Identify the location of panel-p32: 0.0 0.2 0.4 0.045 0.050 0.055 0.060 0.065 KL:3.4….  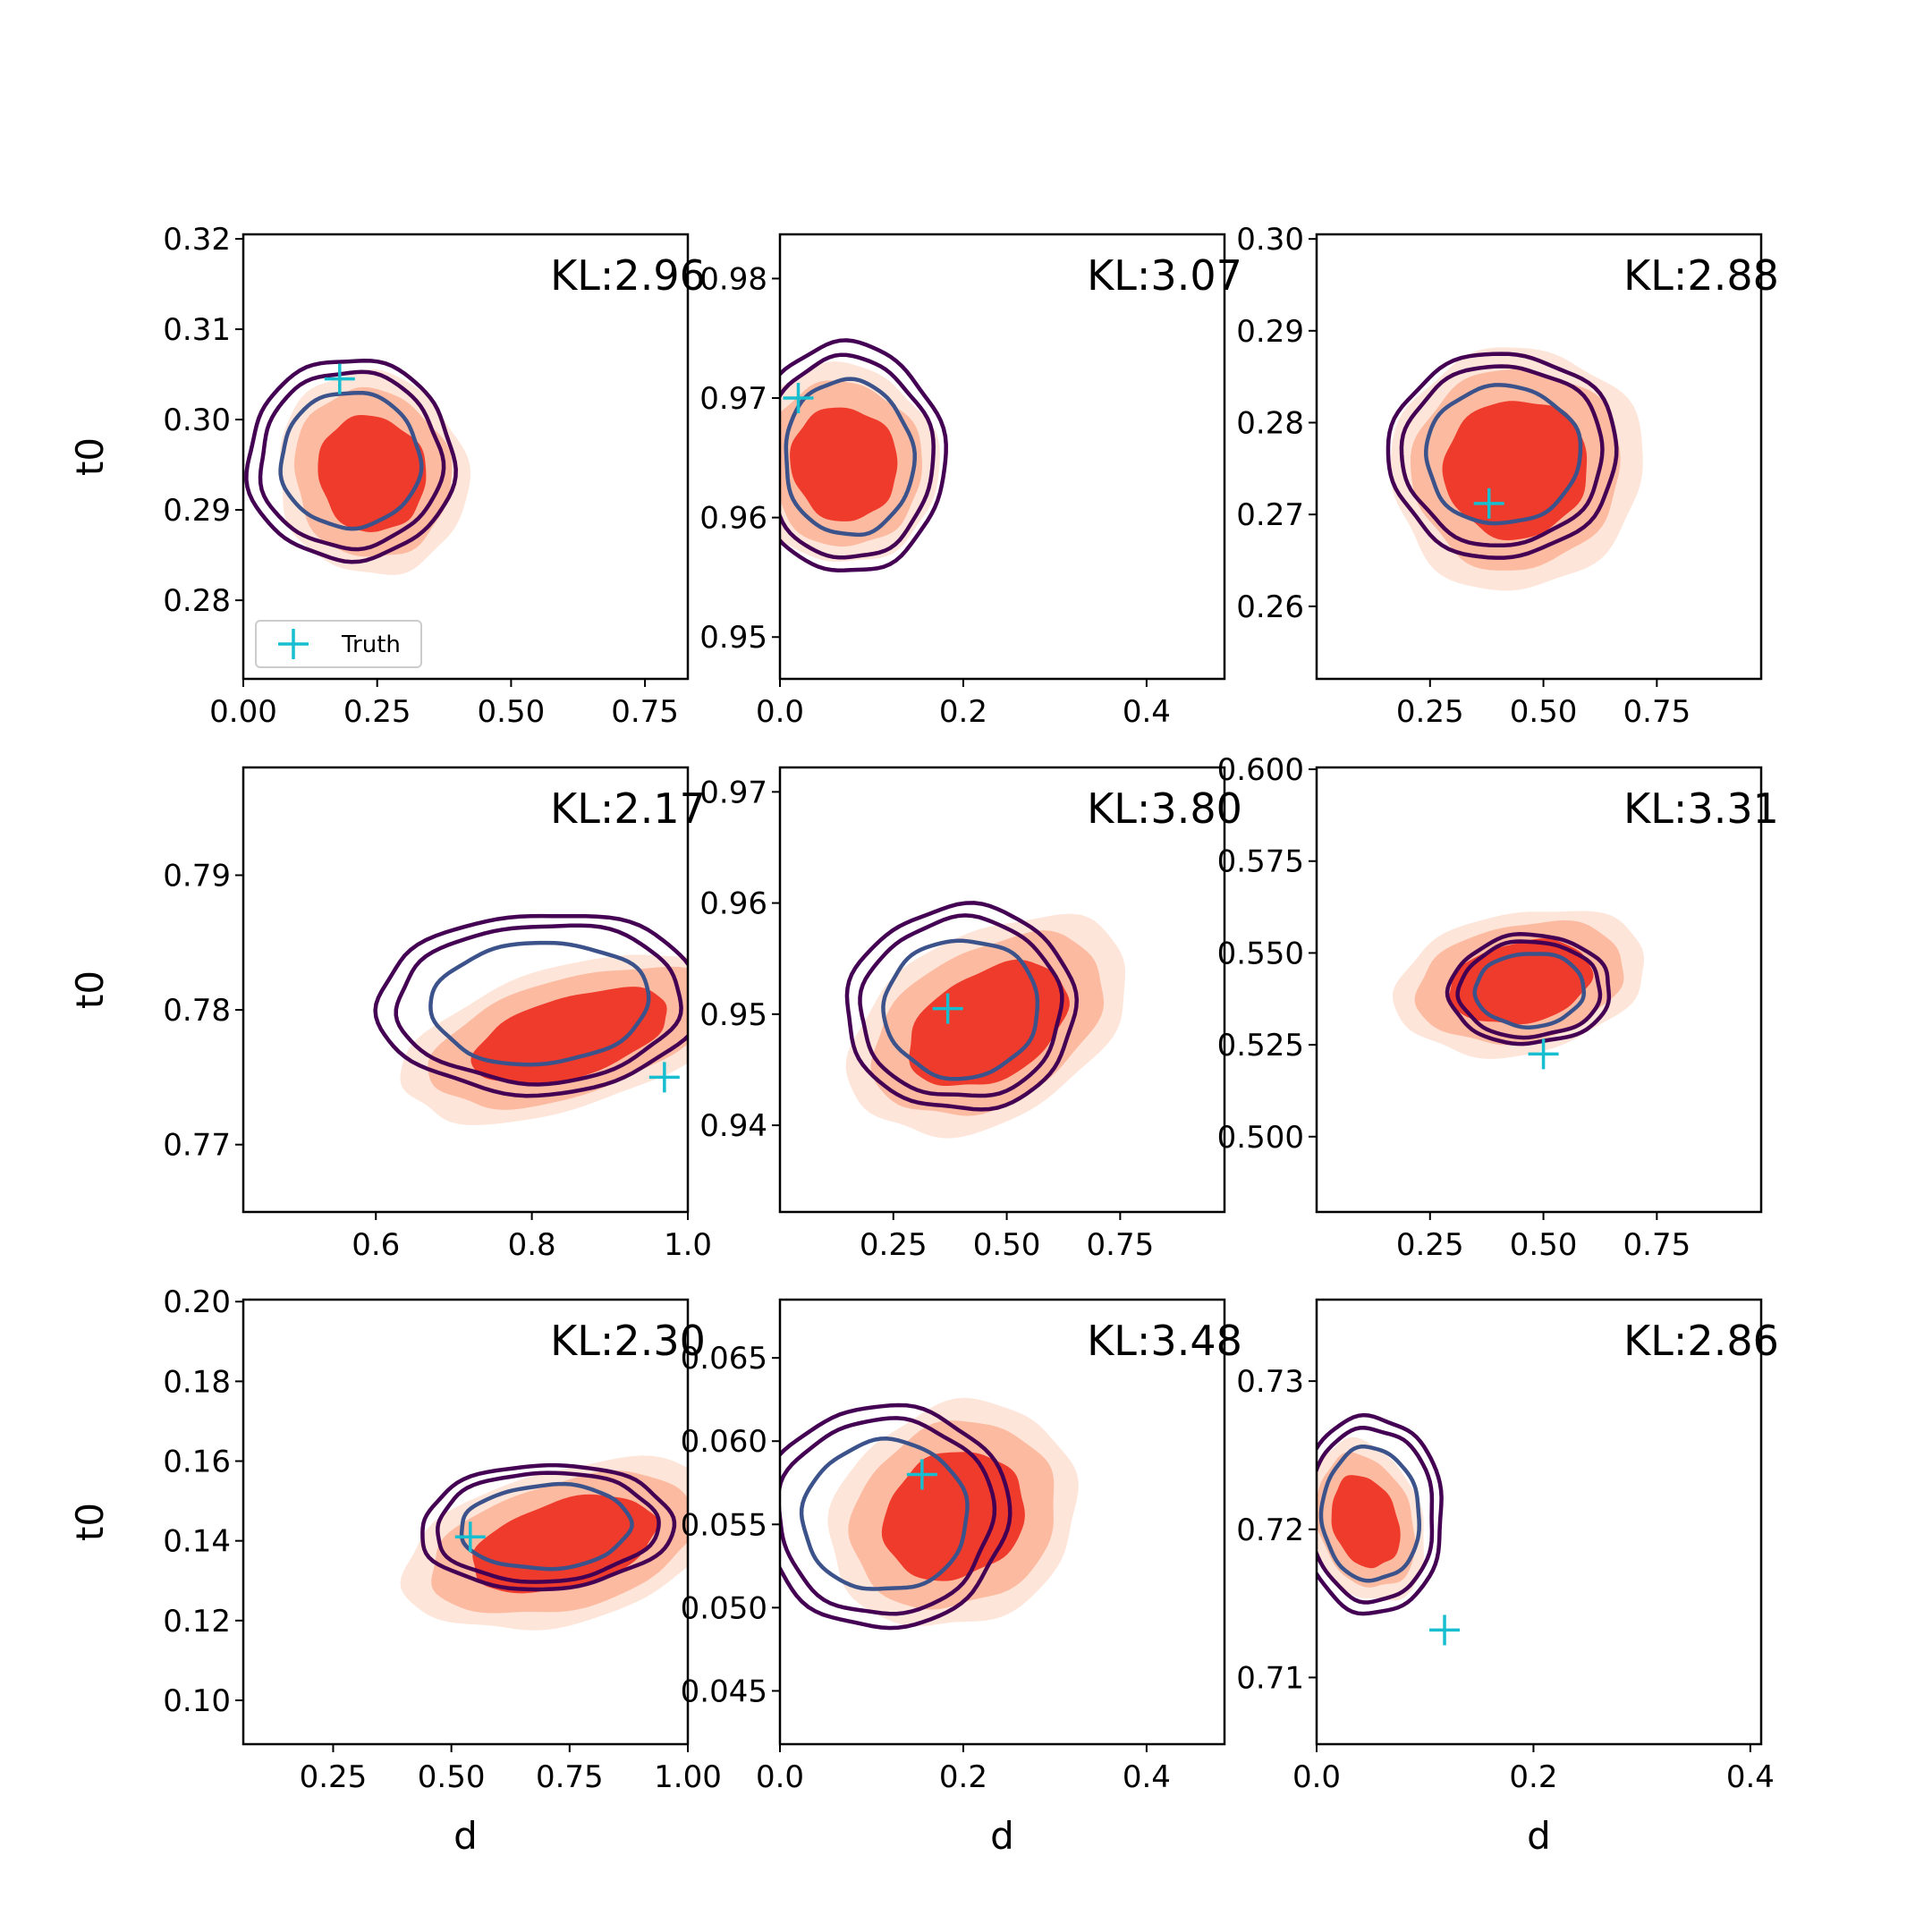
(961, 1578).